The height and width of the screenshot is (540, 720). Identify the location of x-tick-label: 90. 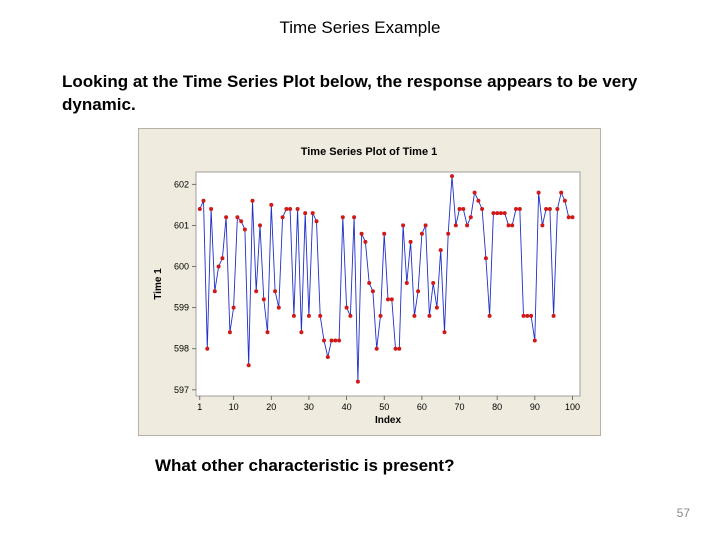
(535, 407).